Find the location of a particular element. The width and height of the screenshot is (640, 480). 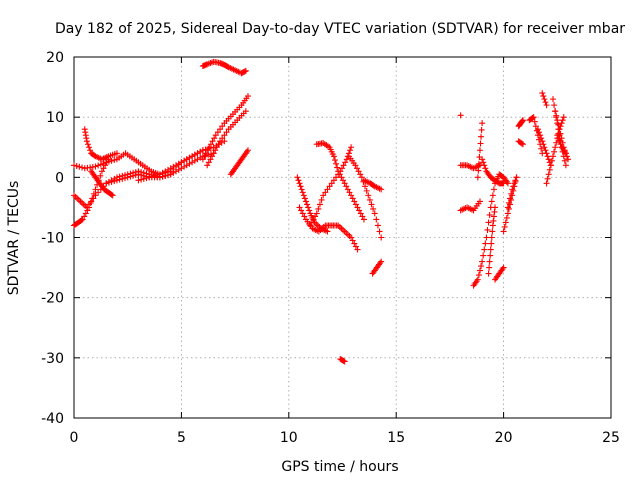

y-axis-label: SDTVAR / TECUs is located at coordinates (14, 238).